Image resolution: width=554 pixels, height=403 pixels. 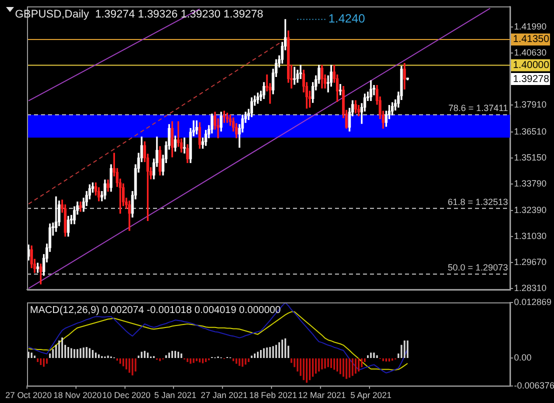 I want to click on ref-line-label: 1.41350, so click(x=531, y=40).